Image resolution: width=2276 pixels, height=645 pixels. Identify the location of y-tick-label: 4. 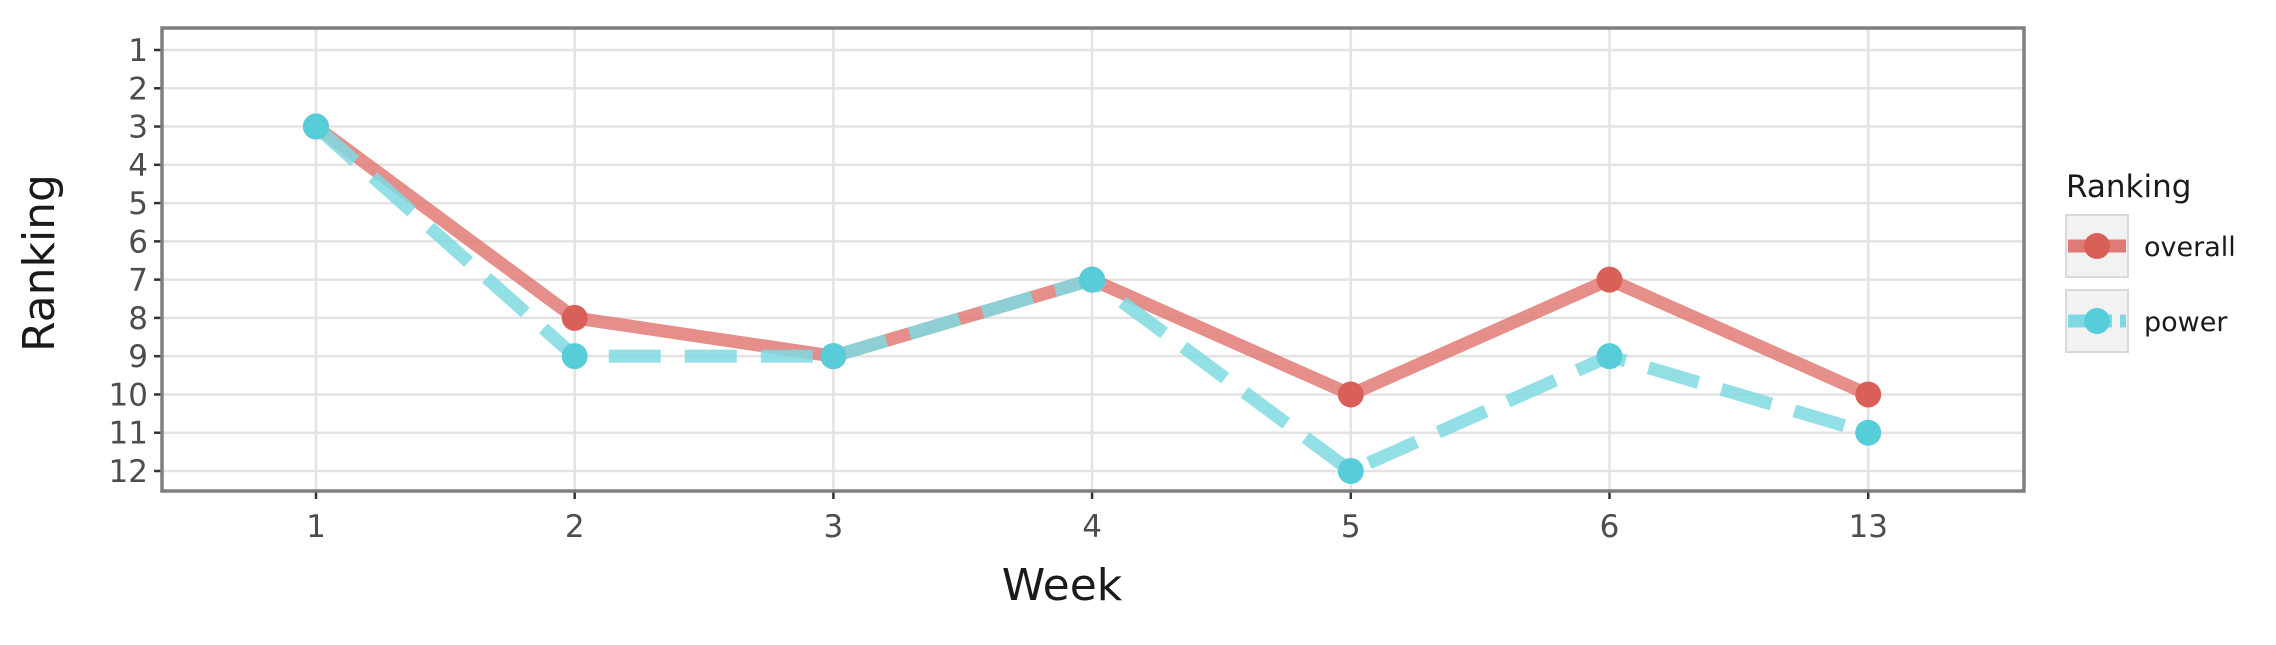
(138, 166).